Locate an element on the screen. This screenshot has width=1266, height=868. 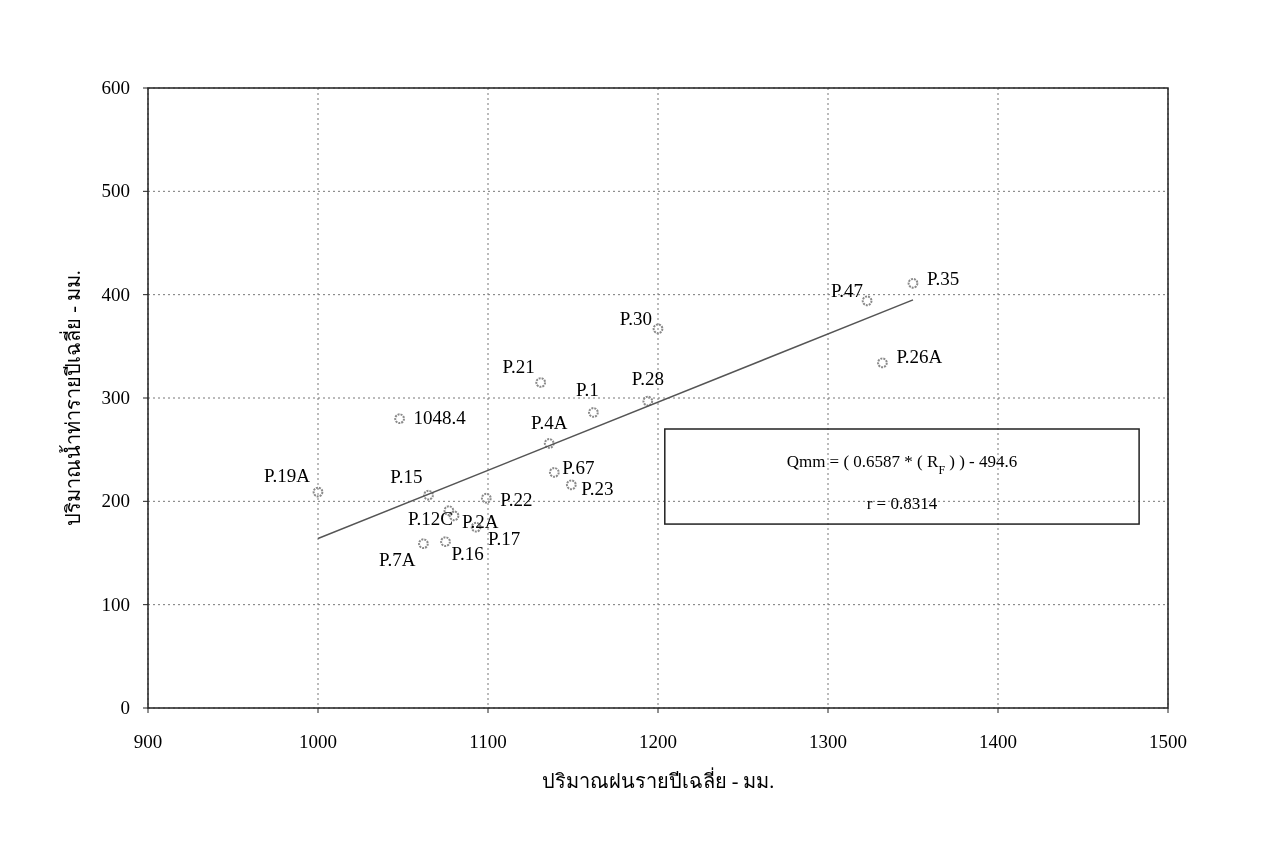
annotation: P.30 is located at coordinates (635, 318).